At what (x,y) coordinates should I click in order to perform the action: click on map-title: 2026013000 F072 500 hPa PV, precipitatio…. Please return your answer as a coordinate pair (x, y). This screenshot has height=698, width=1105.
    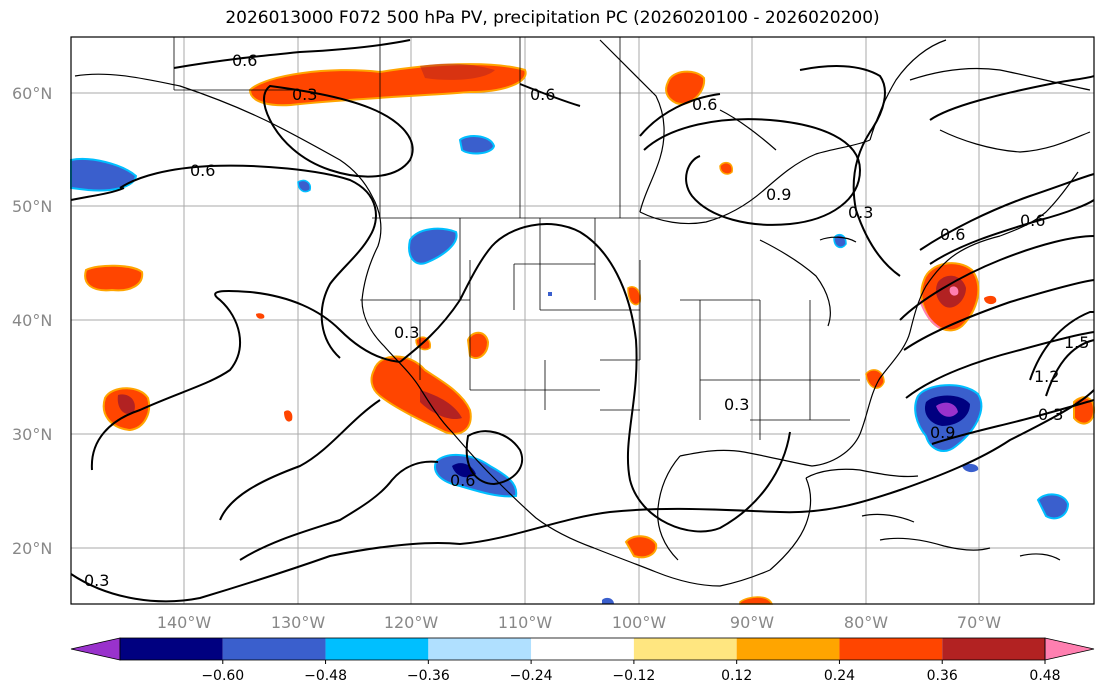
    Looking at the image, I should click on (552, 18).